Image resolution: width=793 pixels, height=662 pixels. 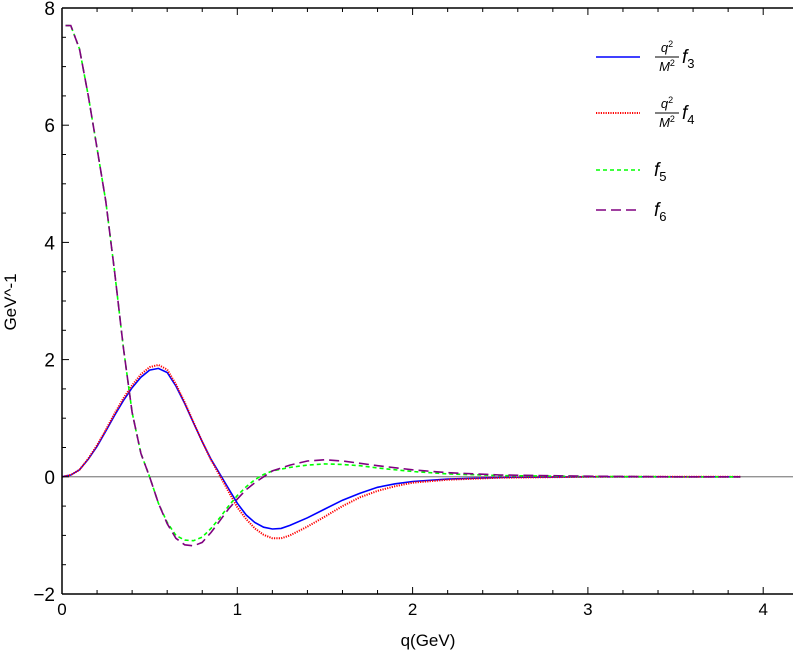 What do you see at coordinates (49, 478) in the screenshot?
I see `y-tick-label: 0` at bounding box center [49, 478].